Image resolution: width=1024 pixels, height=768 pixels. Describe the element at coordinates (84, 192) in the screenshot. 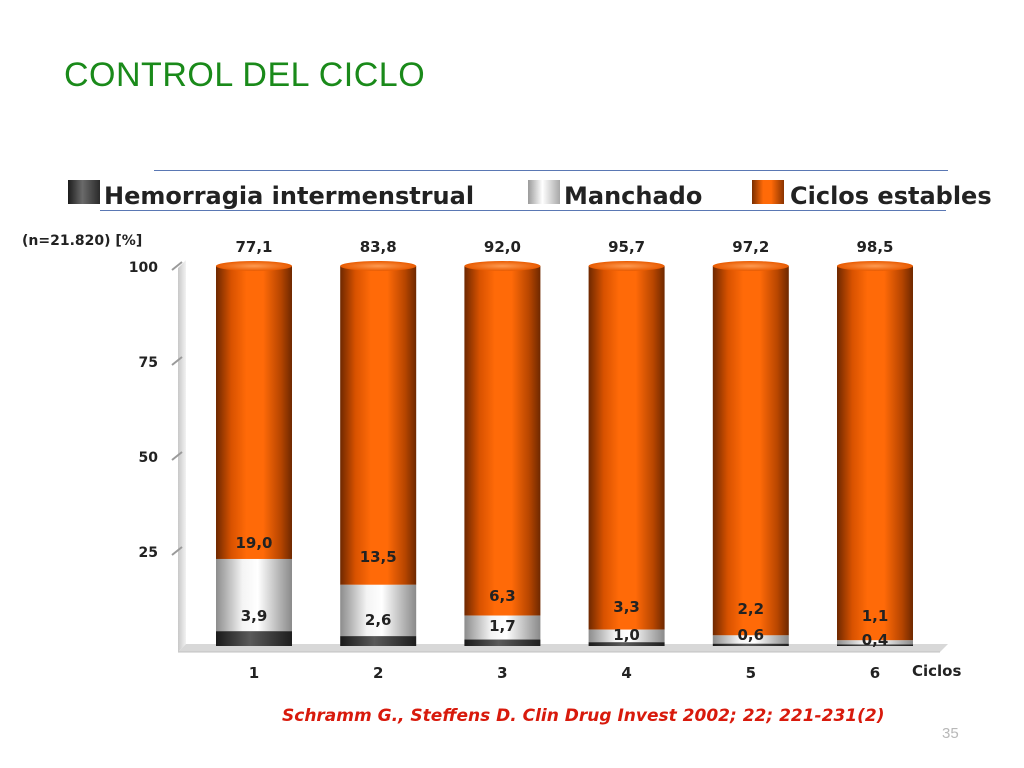

I see `legend-swatch-hemorragia` at that location.